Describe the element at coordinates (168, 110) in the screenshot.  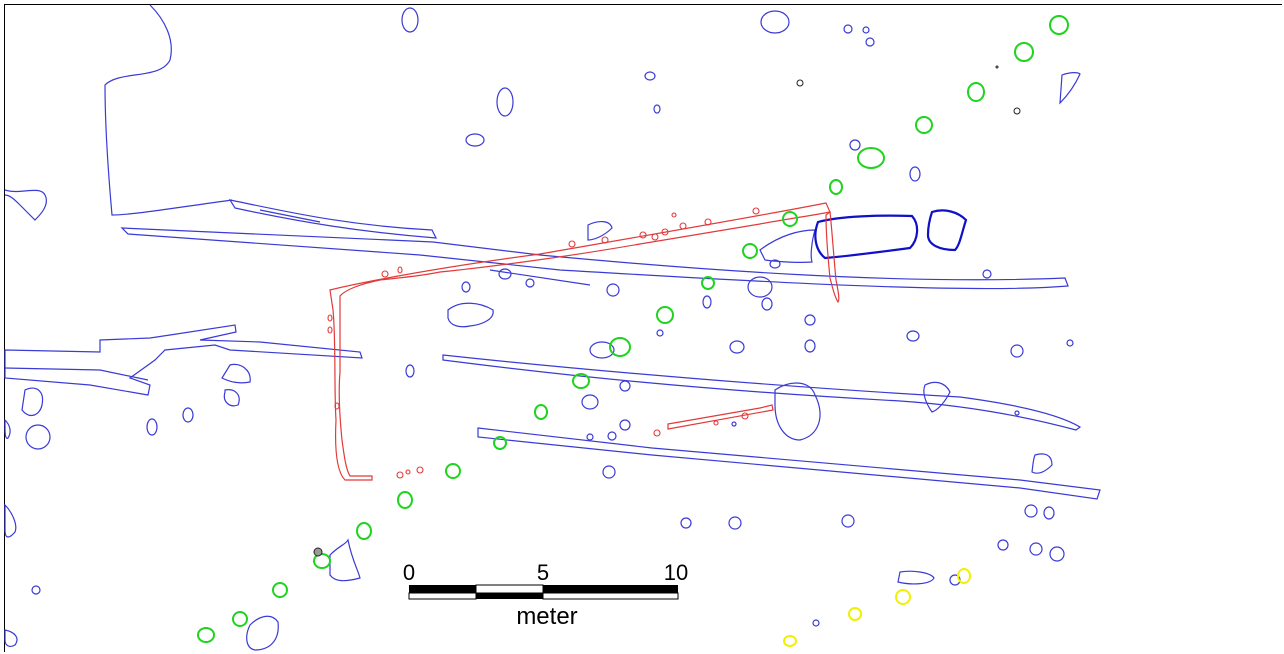
I see `large-feature-outline` at that location.